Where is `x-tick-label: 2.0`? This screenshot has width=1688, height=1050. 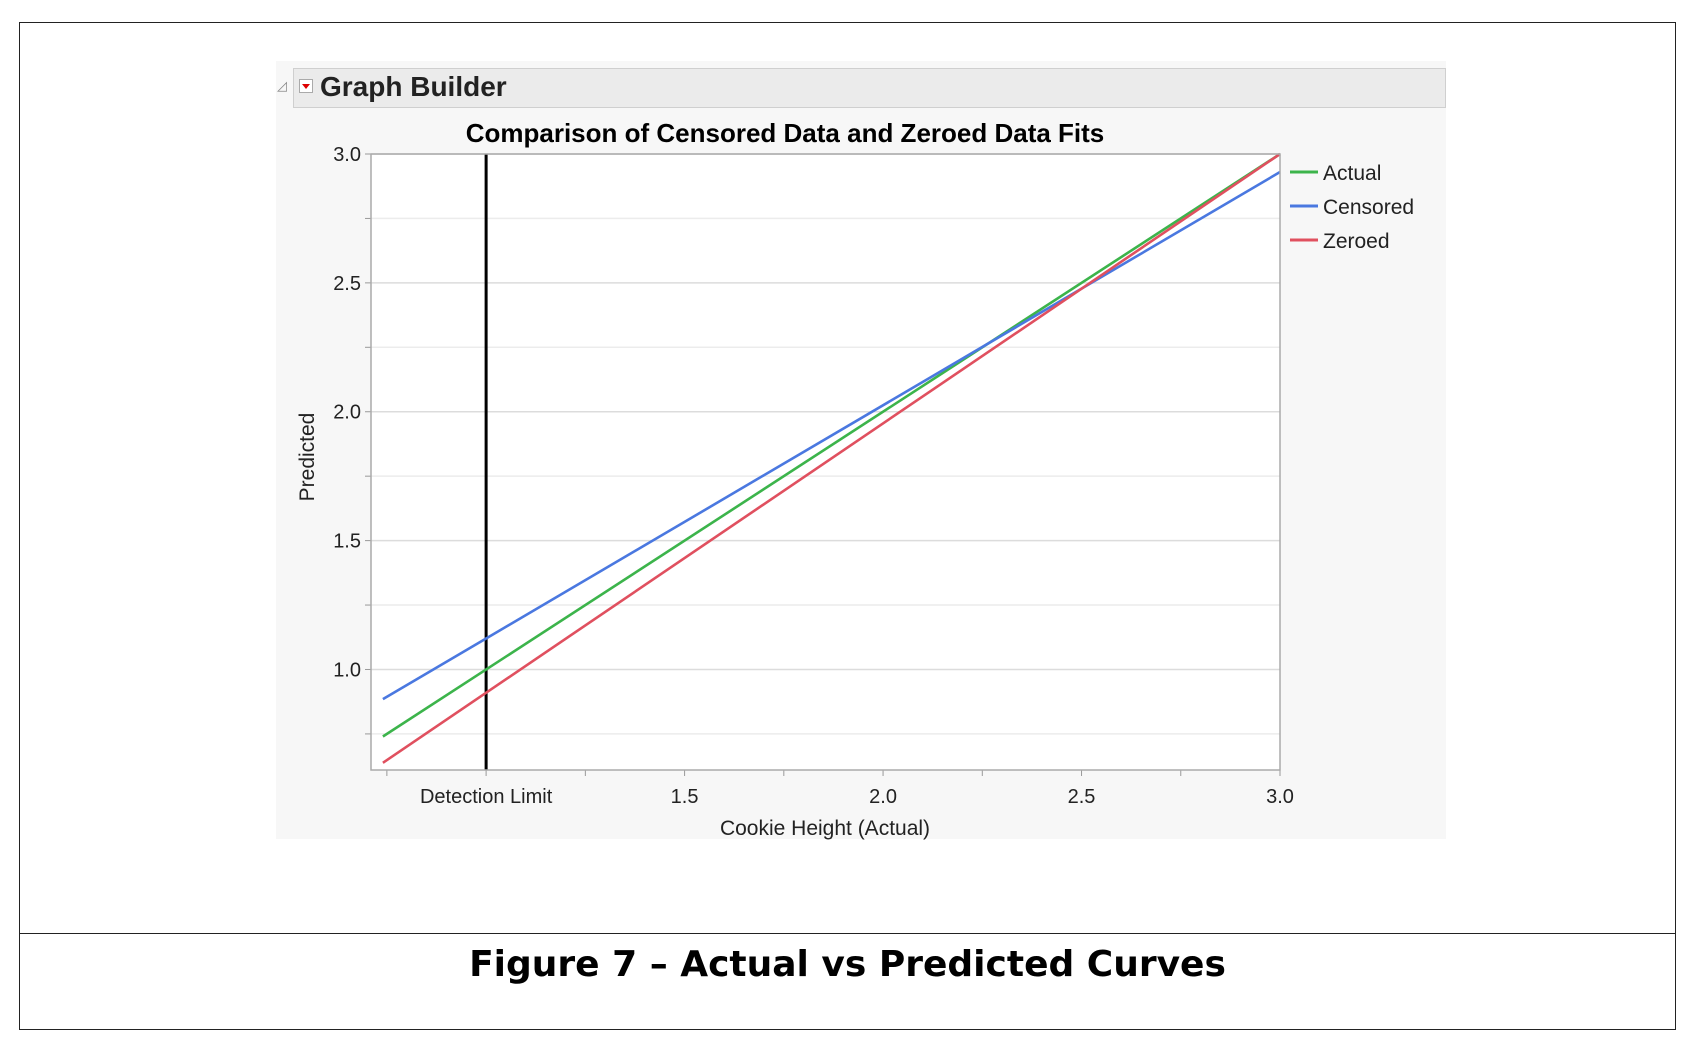
x-tick-label: 2.0 is located at coordinates (883, 797).